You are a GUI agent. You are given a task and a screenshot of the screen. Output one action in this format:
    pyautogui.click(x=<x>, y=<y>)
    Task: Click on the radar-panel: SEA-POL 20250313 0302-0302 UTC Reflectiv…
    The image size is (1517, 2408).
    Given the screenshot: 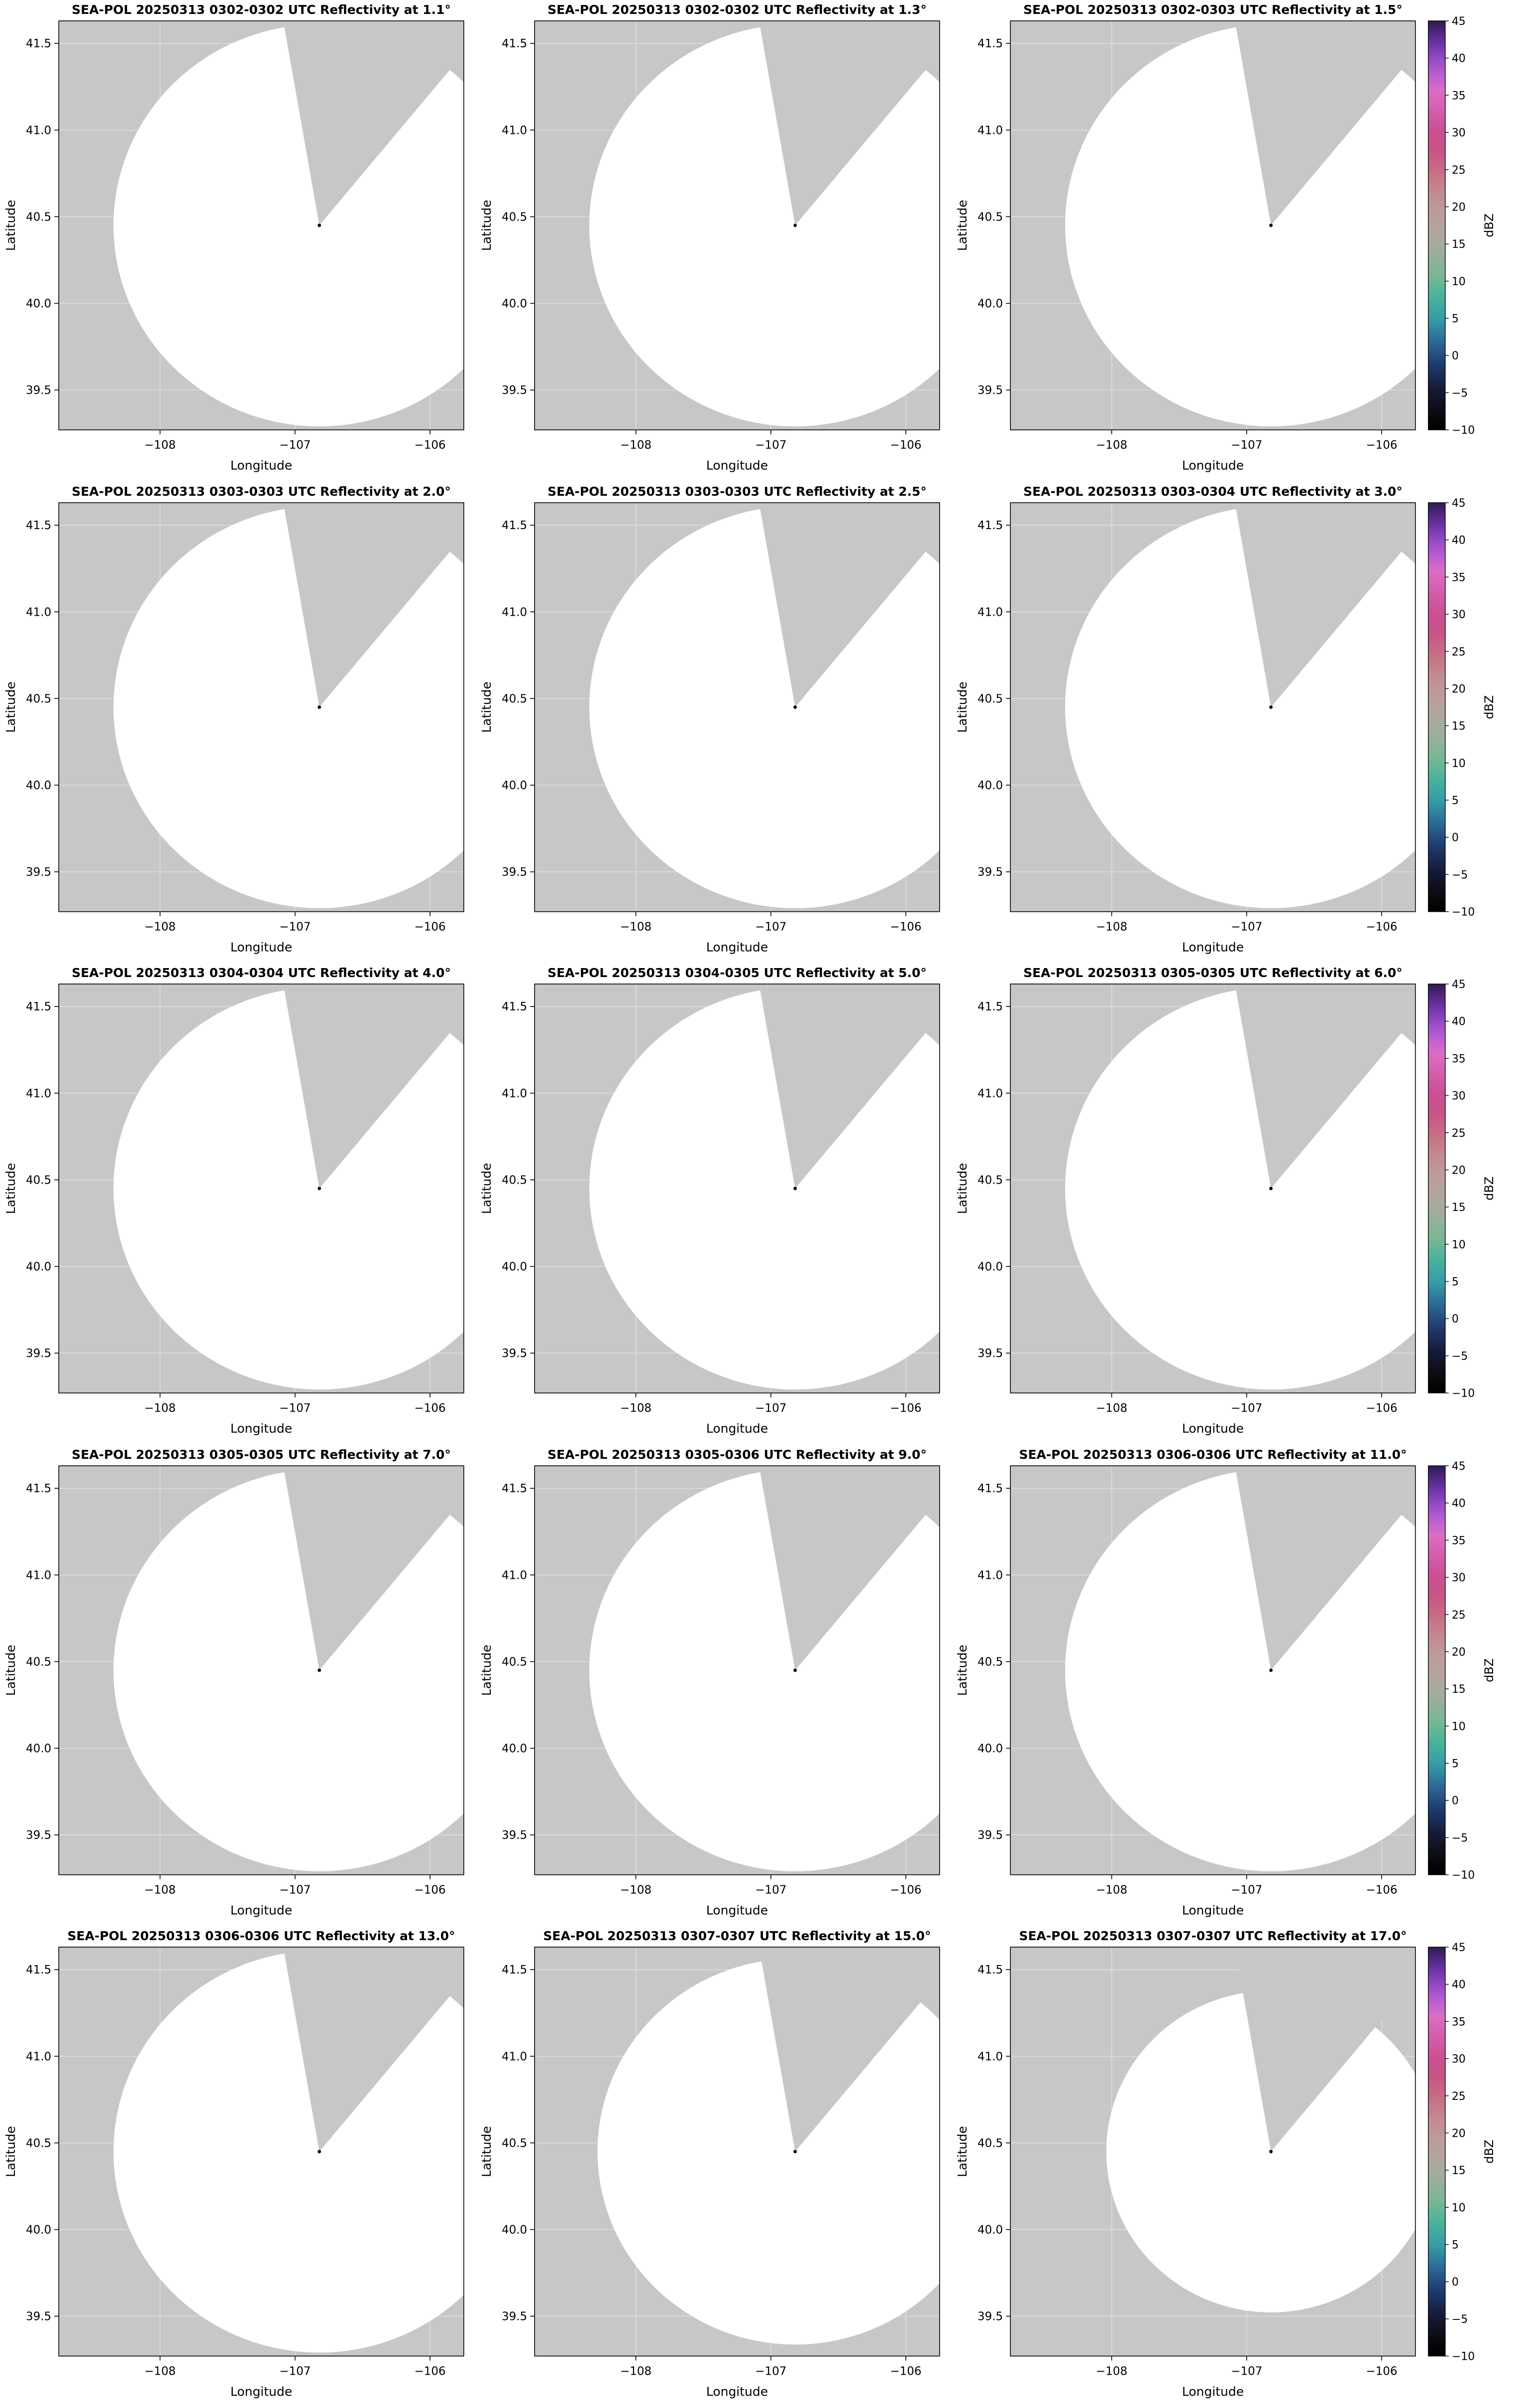 What is the action you would take?
    pyautogui.click(x=234, y=238)
    